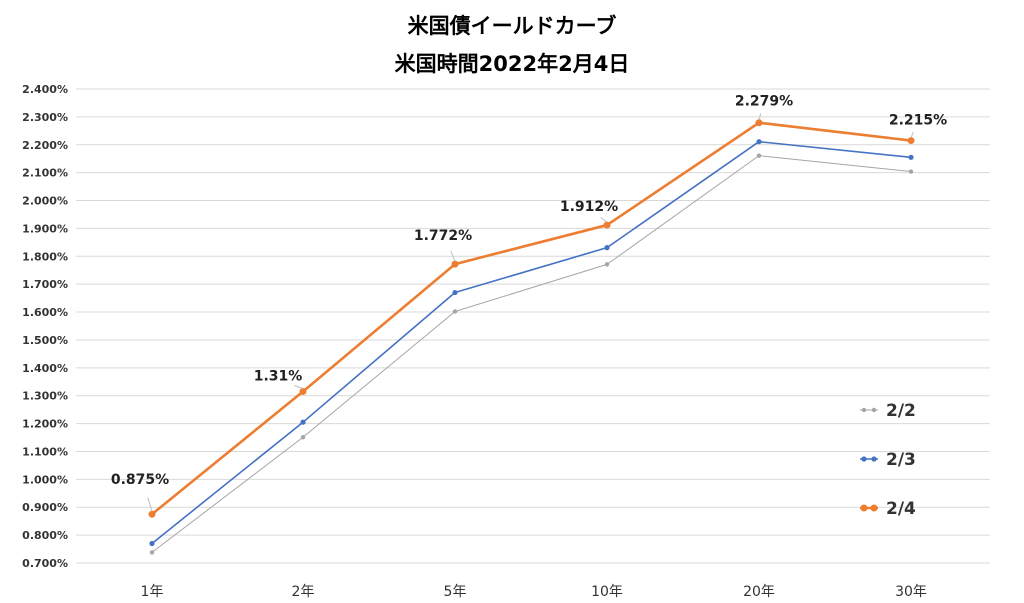  What do you see at coordinates (45, 451) in the screenshot?
I see `y-tick-label: 1.100%` at bounding box center [45, 451].